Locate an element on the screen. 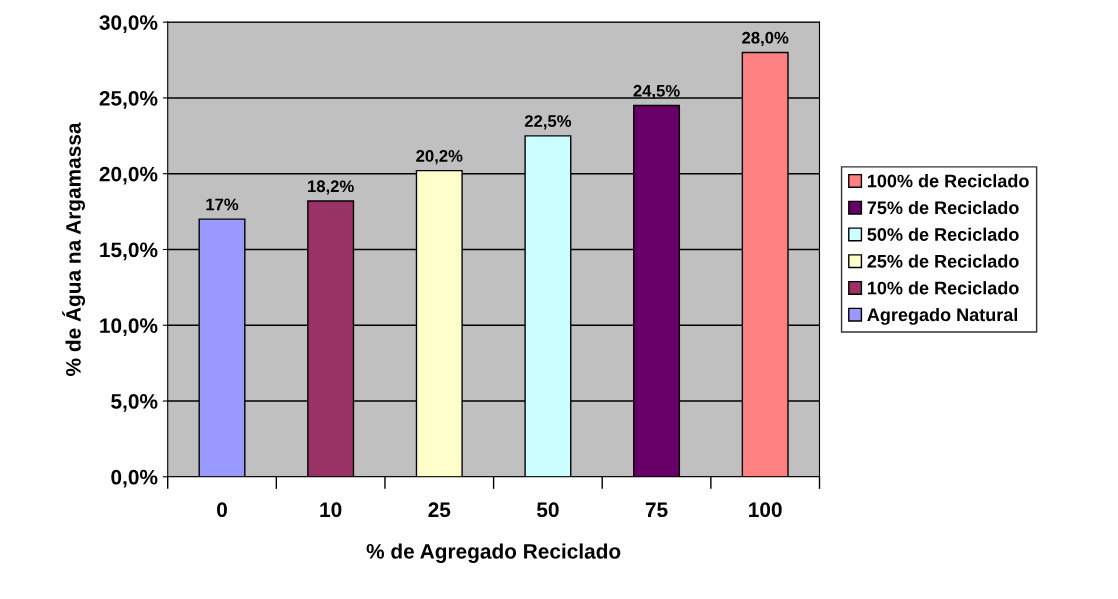 The height and width of the screenshot is (599, 1118). legend-label: Agregado Natural is located at coordinates (942, 316).